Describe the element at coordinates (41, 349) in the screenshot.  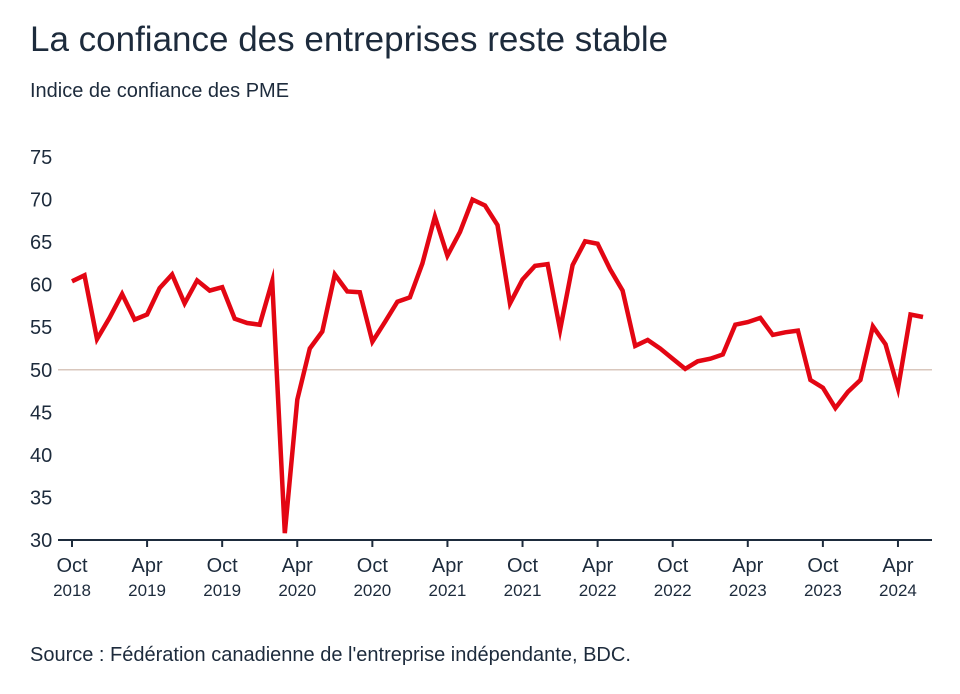
I see `y-axis-ticks: 75 70 65 60 55 50 45 40 35 30` at that location.